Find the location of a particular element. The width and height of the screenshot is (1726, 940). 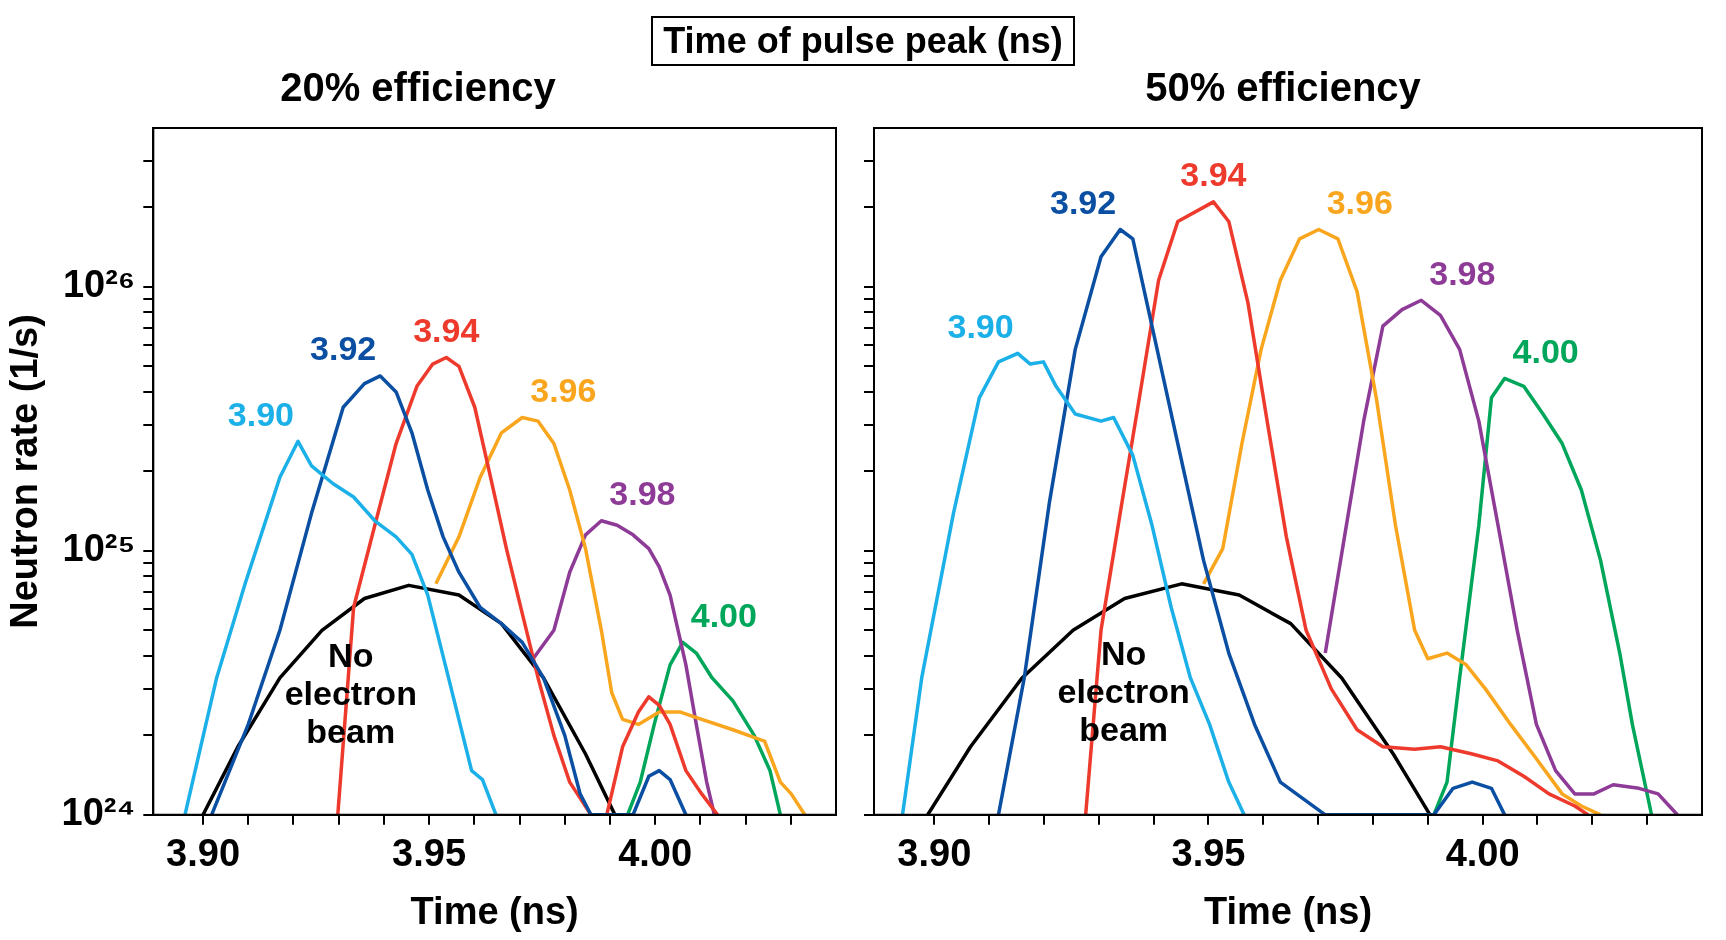

text: Time of pulse peak (ns) is located at coordinates (863, 41).